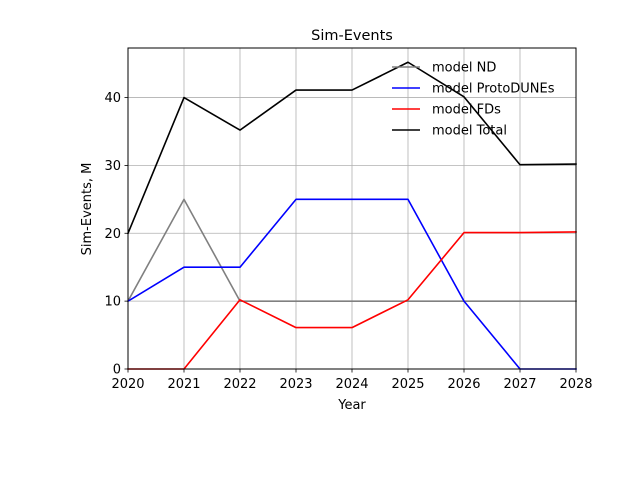 This screenshot has width=640, height=484. Describe the element at coordinates (466, 110) in the screenshot. I see `legend-label: model FDs` at that location.